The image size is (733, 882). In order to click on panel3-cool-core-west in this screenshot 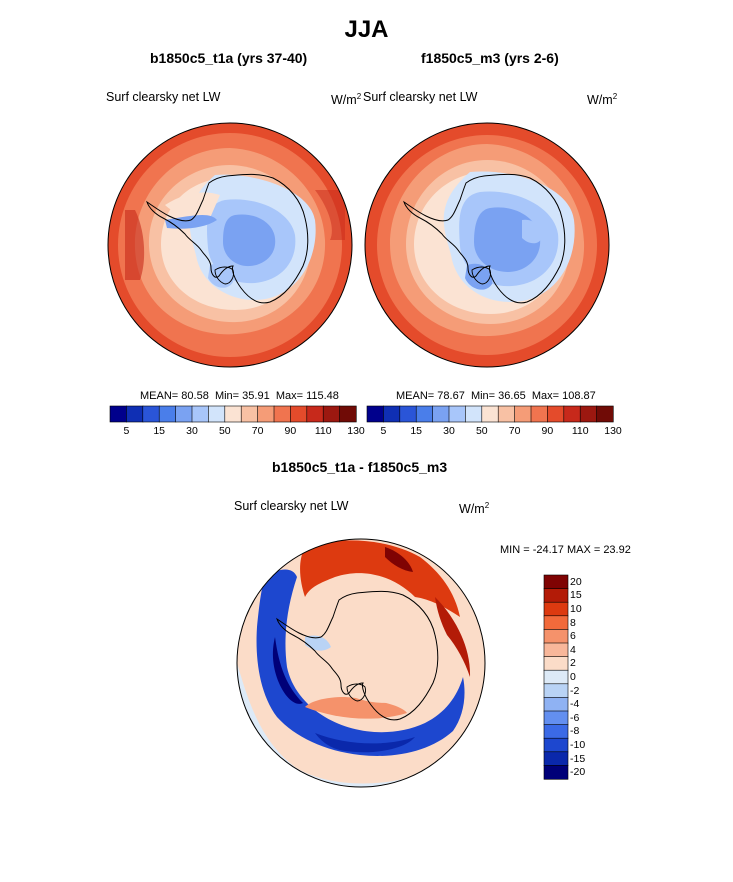, I will do `click(287, 670)`.